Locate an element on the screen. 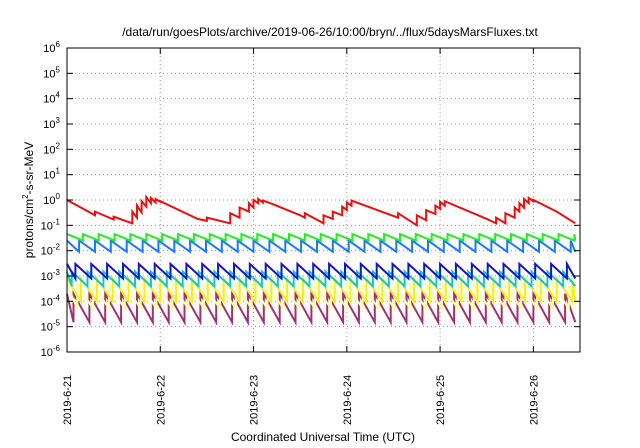  x-tick-label: 2019-6-23 is located at coordinates (255, 400).